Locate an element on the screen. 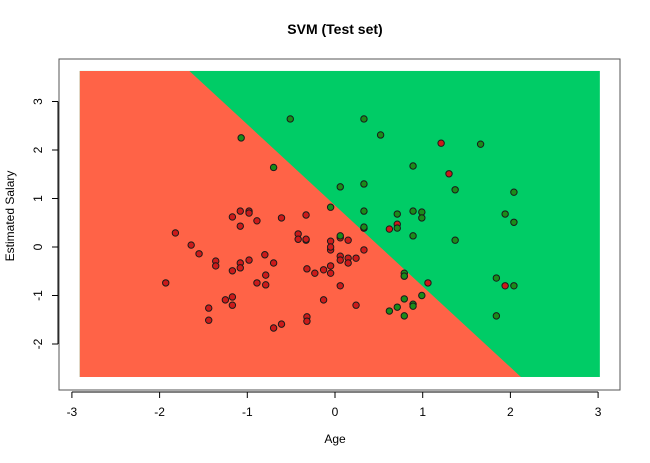 The width and height of the screenshot is (650, 463). x-tick-label: -1 is located at coordinates (247, 412).